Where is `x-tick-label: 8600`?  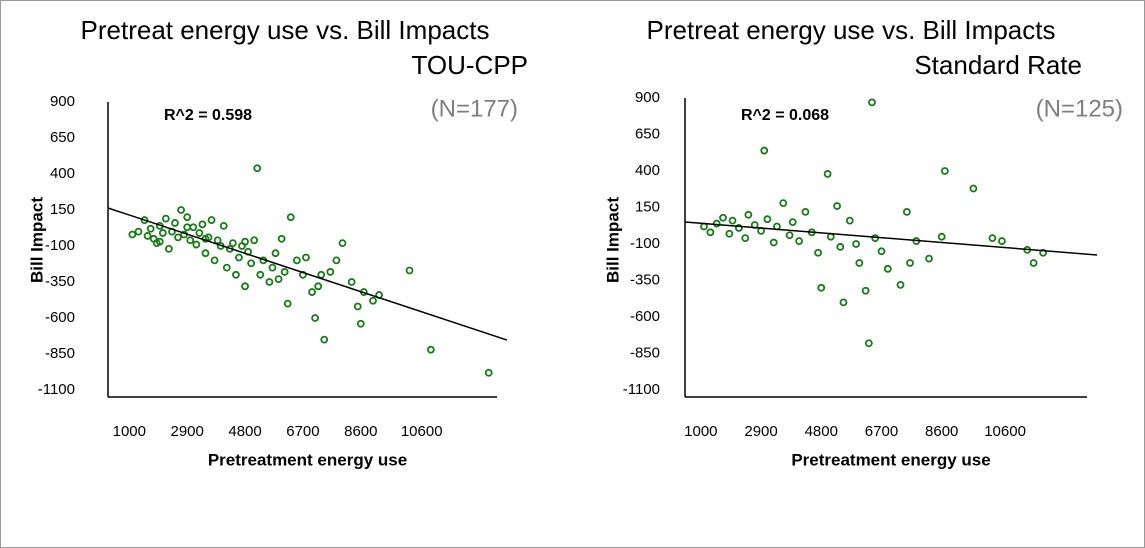
x-tick-label: 8600 is located at coordinates (360, 431).